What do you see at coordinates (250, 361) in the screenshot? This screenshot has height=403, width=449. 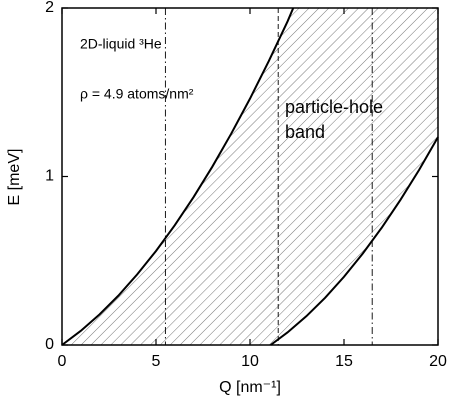 I see `x-tick-label: 10` at bounding box center [250, 361].